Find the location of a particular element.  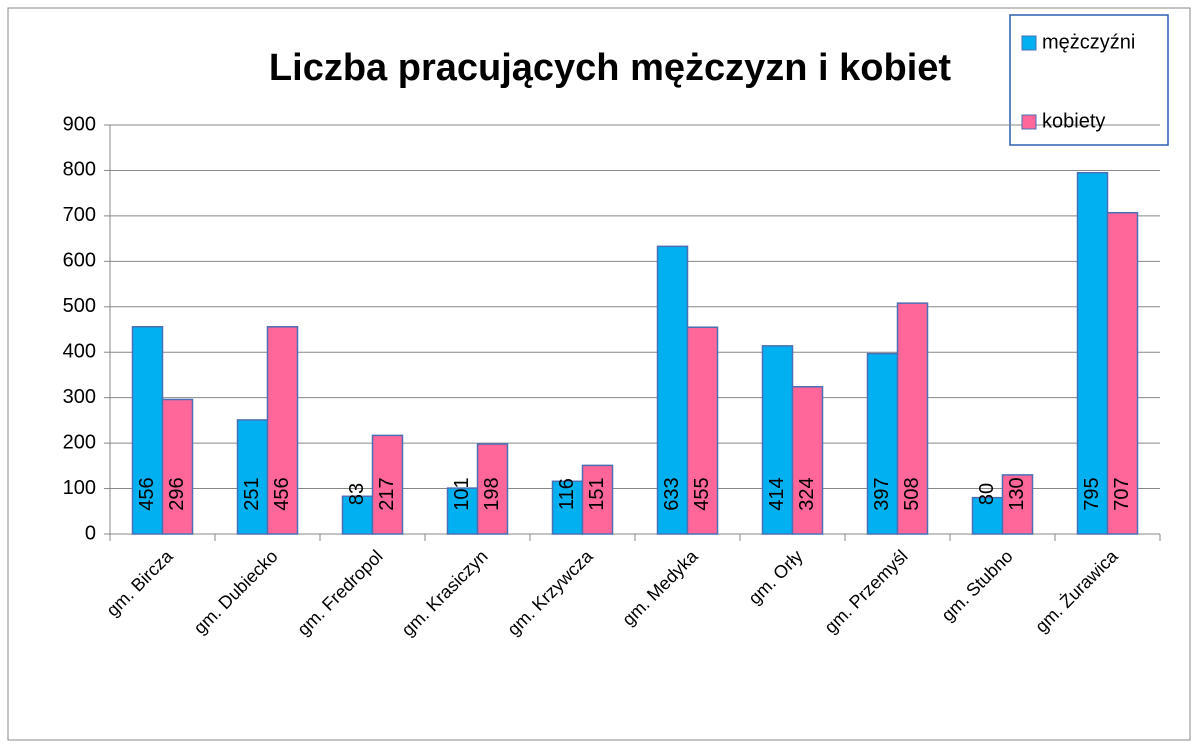

data-label: 101 is located at coordinates (462, 493).